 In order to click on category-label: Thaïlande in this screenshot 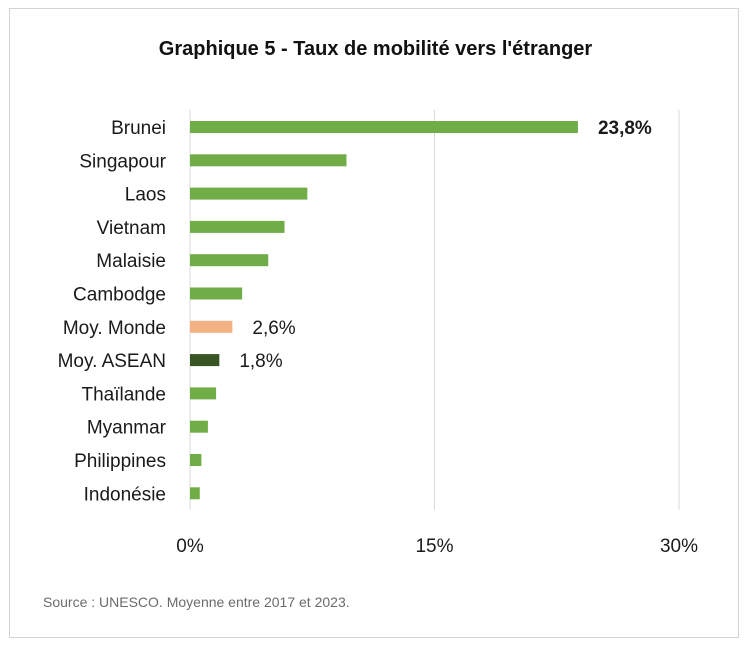, I will do `click(123, 394)`.